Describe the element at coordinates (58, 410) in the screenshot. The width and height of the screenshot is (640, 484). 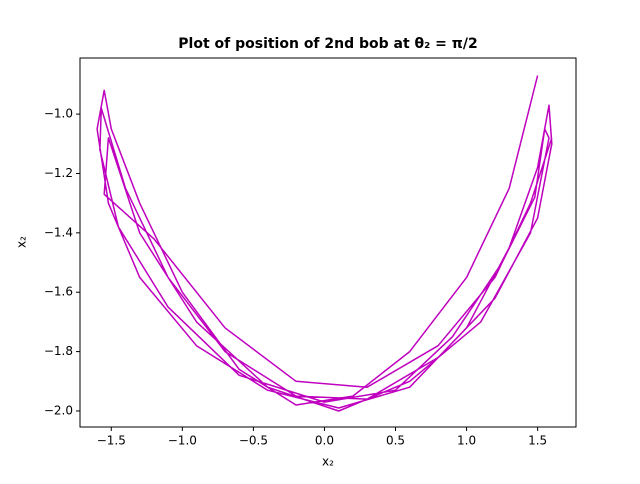
I see `y-tick-label: −2.0` at that location.